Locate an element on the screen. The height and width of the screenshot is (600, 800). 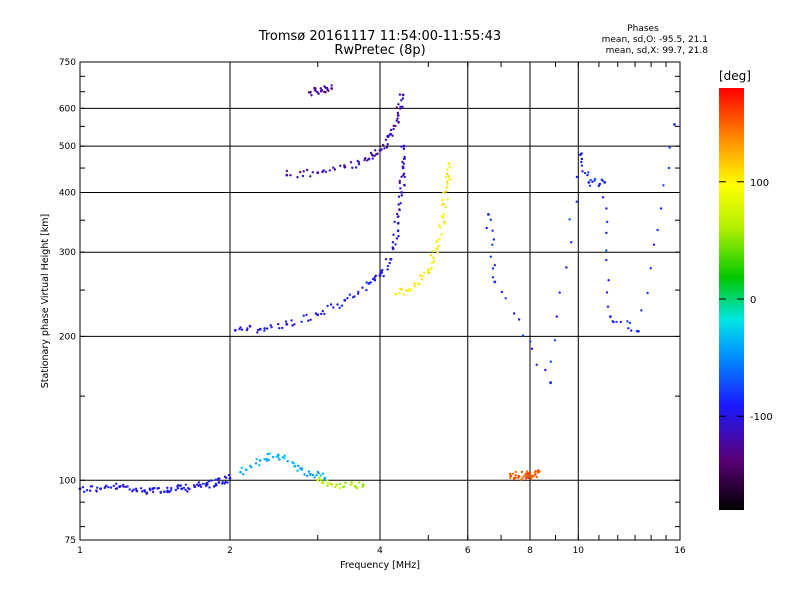
stats-line-o: mean, sd,O: -95.5, 21.1 is located at coordinates (655, 40).